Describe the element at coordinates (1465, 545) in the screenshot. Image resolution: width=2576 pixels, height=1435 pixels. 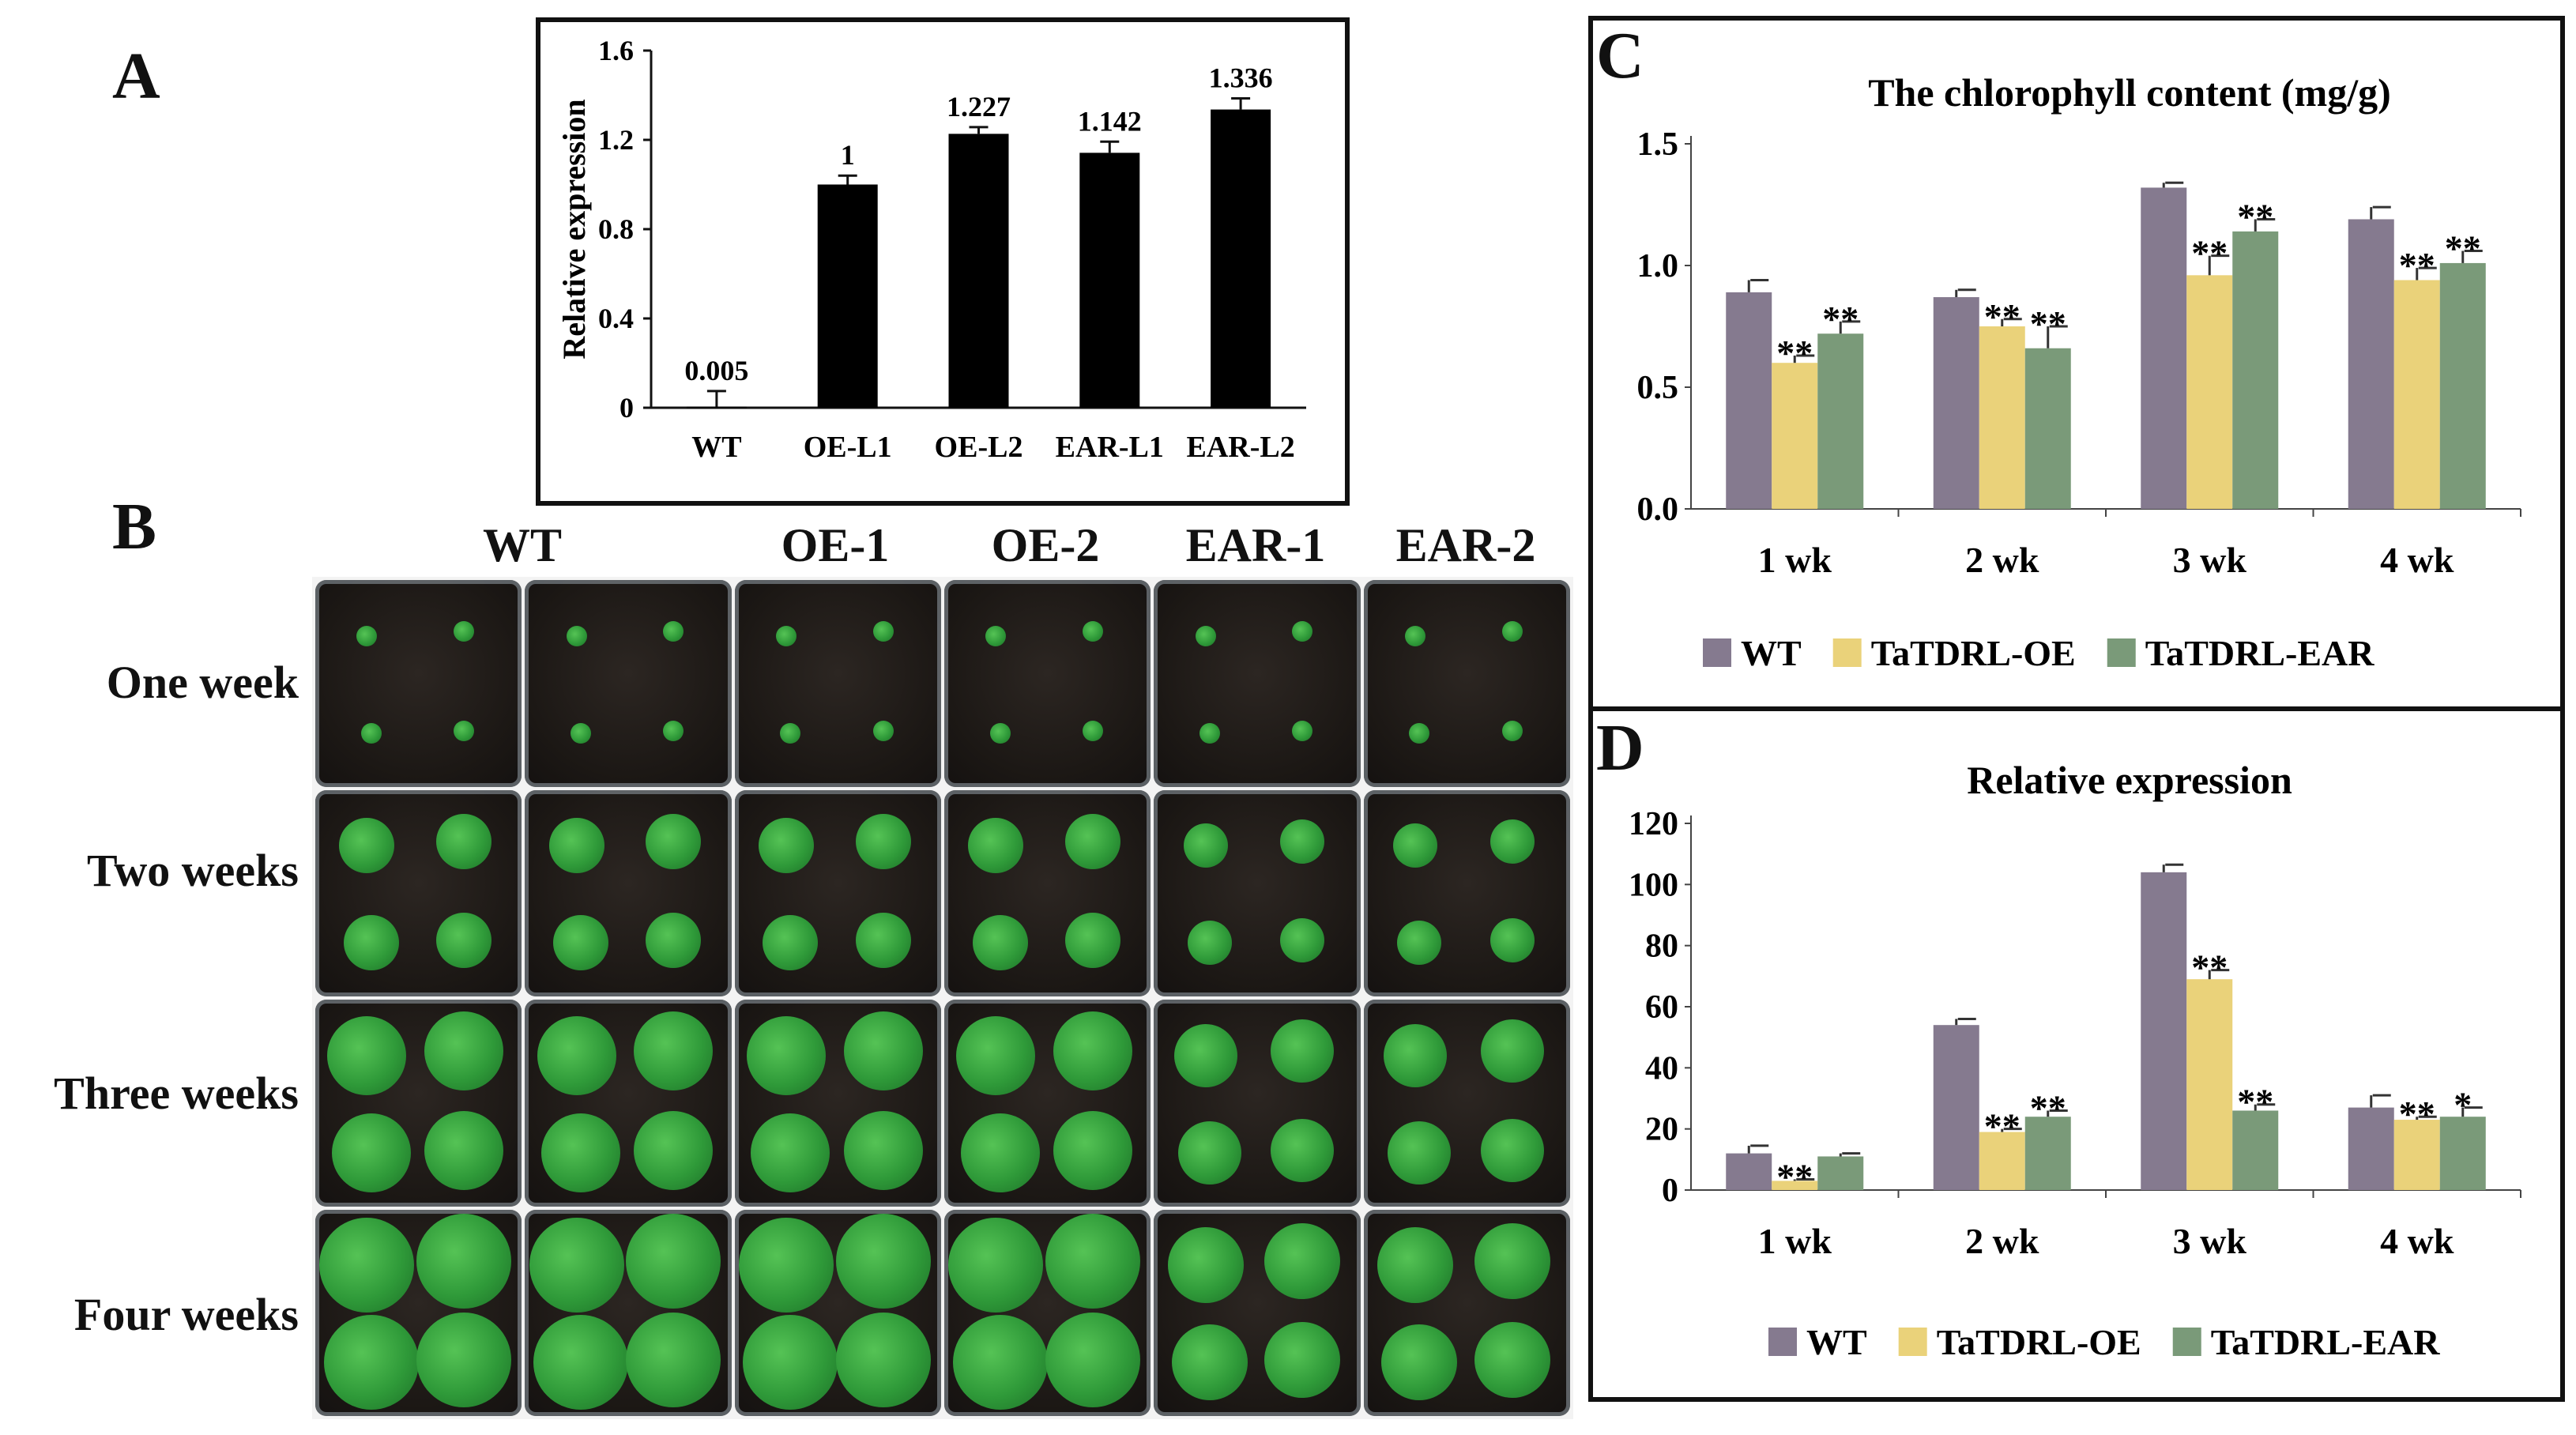
I see `column-label-ear-2: EAR-2` at that location.